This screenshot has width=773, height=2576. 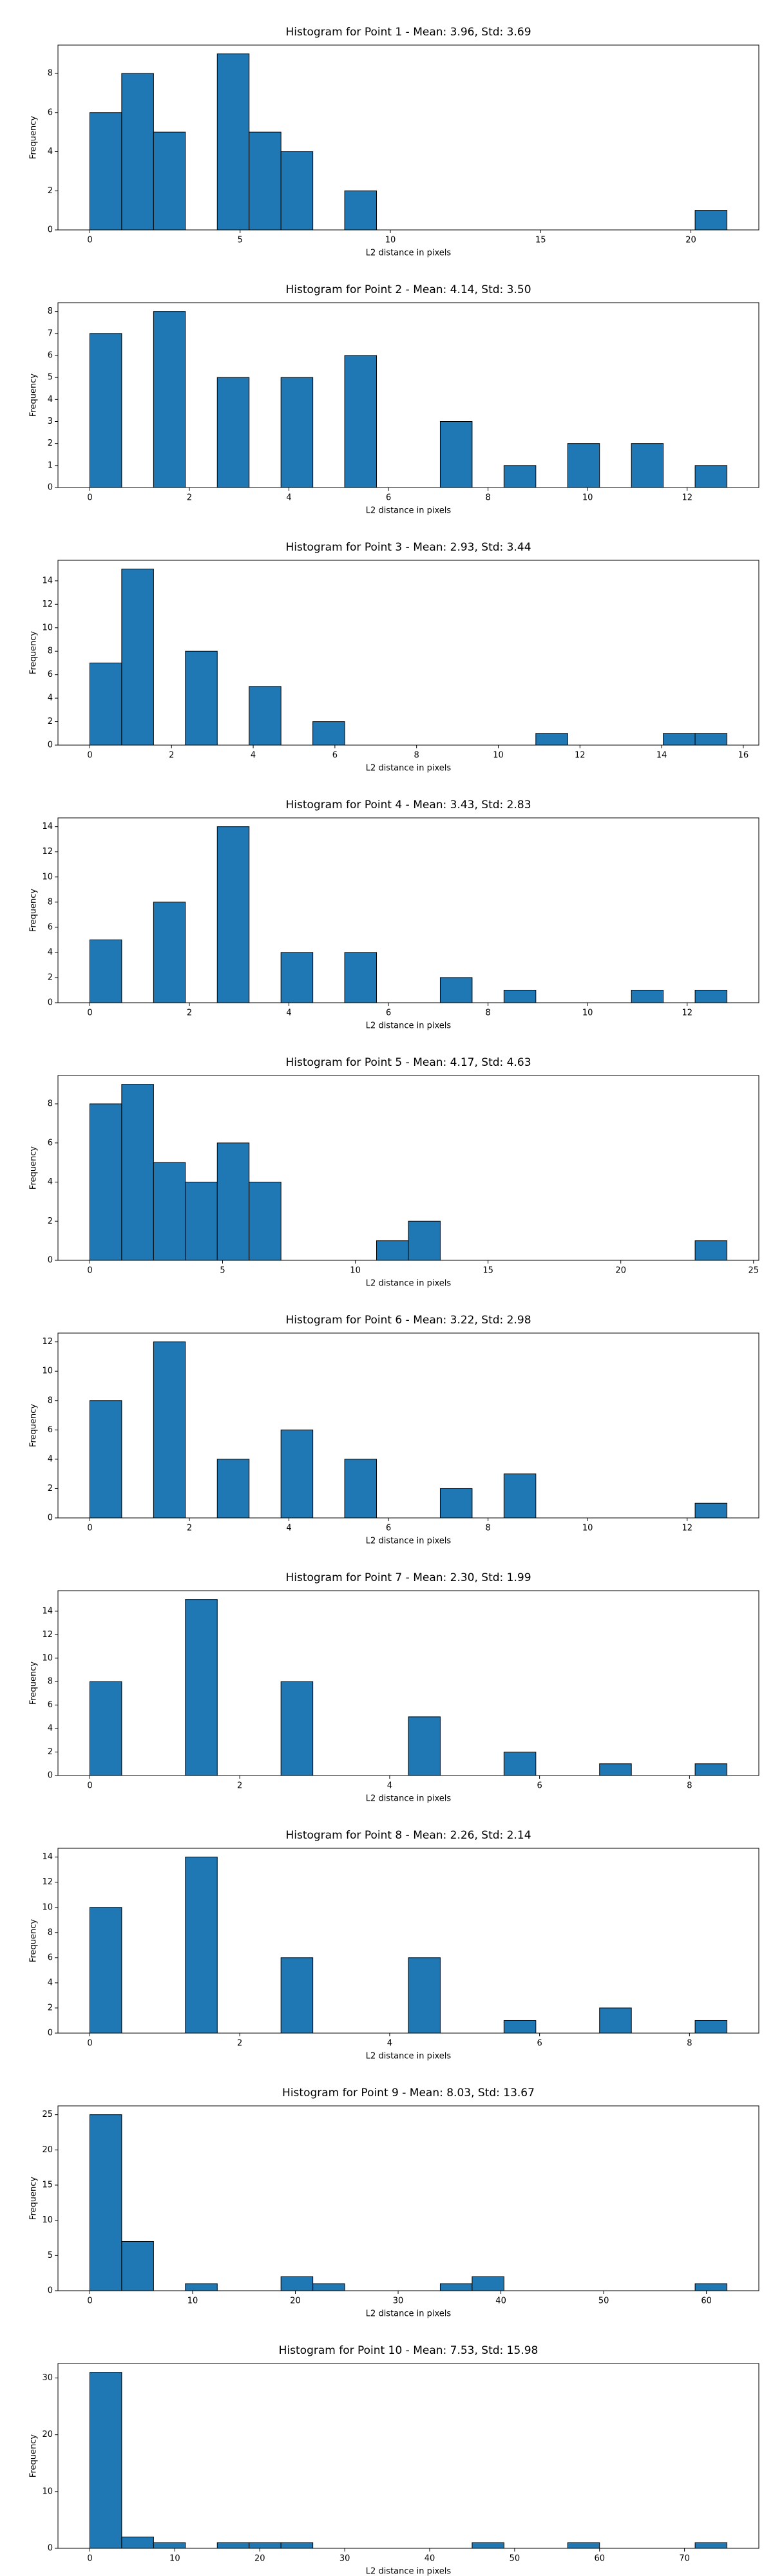 What do you see at coordinates (50, 2255) in the screenshot?
I see `y-tick-label: 5` at bounding box center [50, 2255].